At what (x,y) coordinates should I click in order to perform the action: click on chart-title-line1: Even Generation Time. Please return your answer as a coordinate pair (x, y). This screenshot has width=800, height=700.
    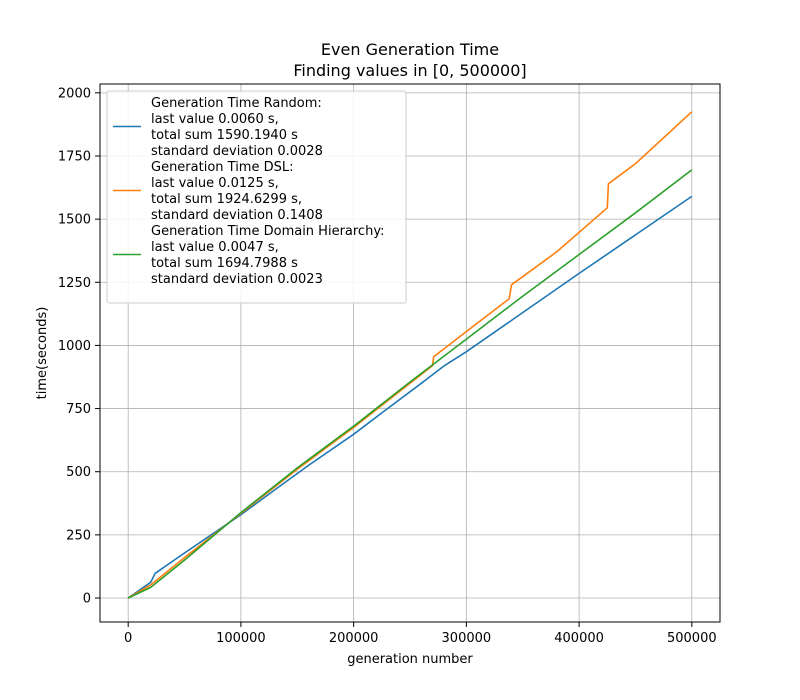
    Looking at the image, I should click on (410, 49).